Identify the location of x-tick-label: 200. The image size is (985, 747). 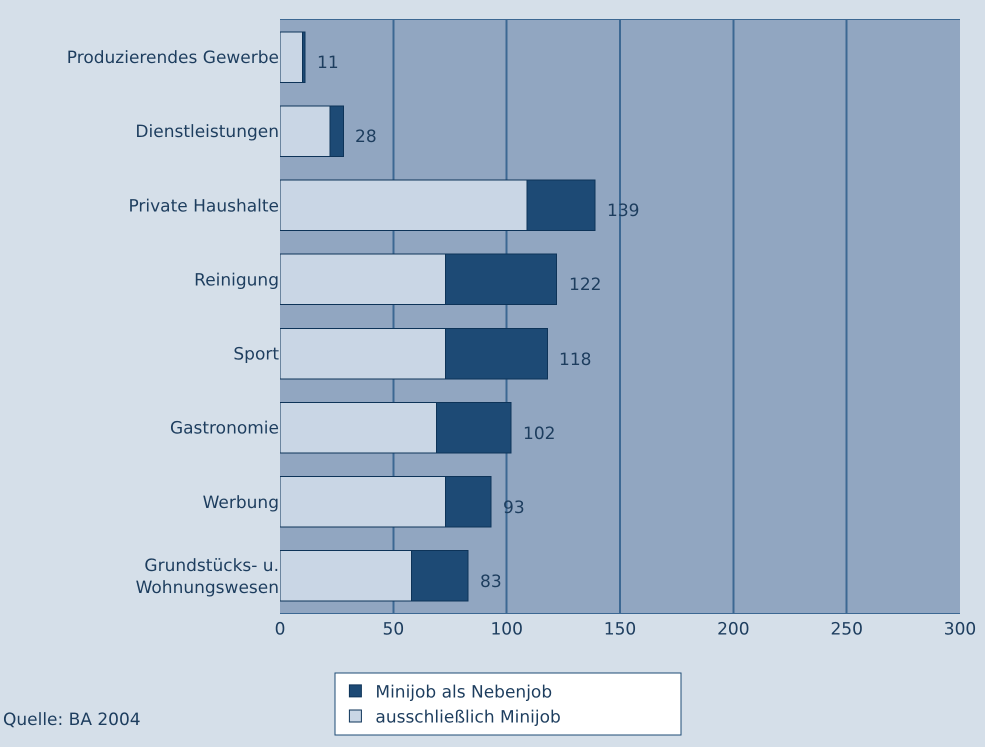
(733, 629).